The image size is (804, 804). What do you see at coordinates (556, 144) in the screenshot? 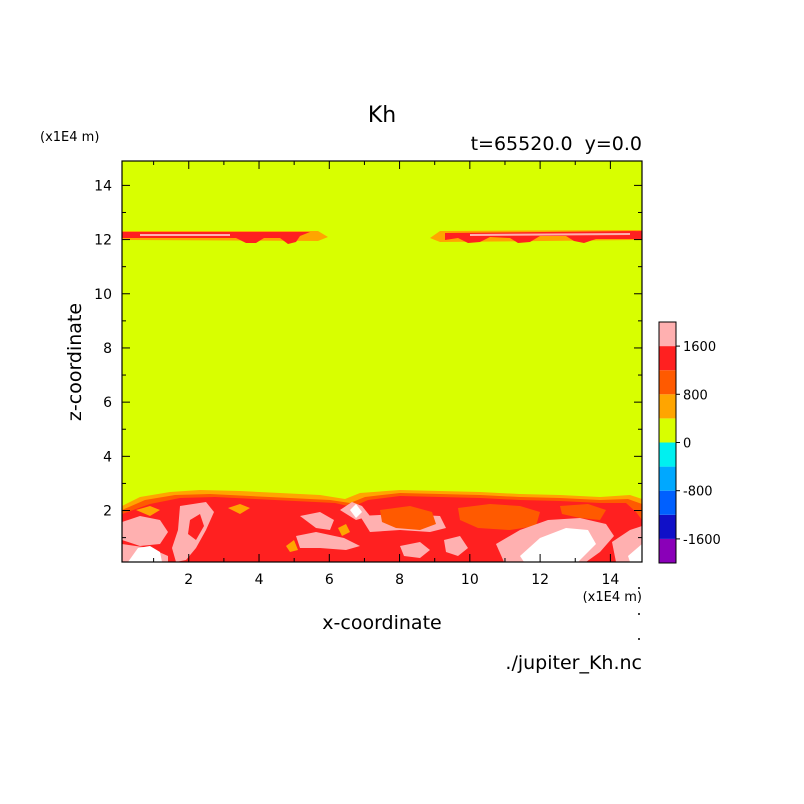
I see `chart-subtitle: t=65520.0 y=0.0` at bounding box center [556, 144].